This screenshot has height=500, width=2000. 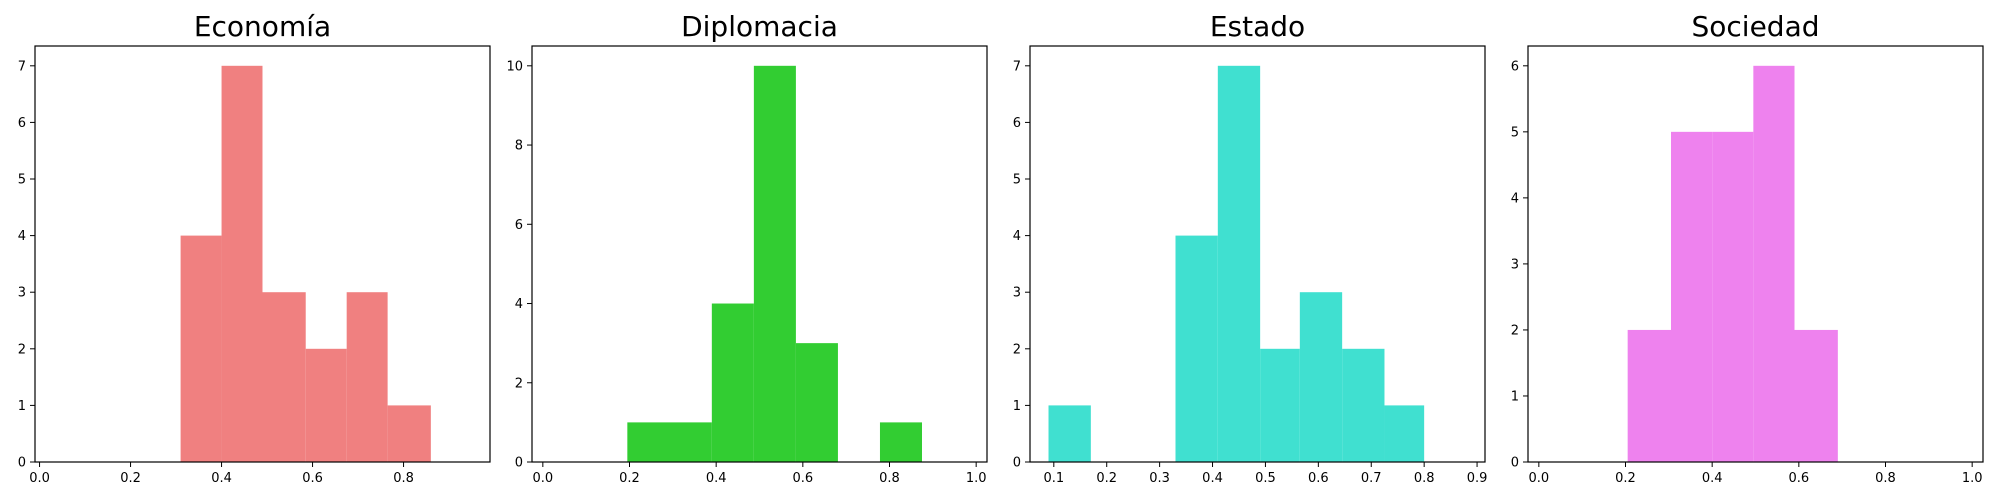 What do you see at coordinates (1755, 26) in the screenshot?
I see `panel-title: Sociedad` at bounding box center [1755, 26].